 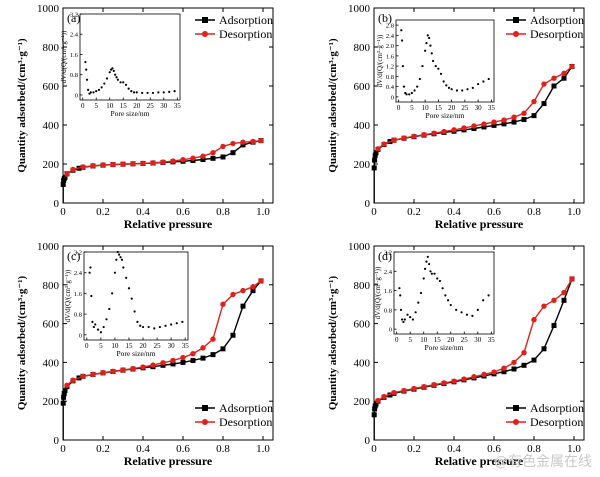 What do you see at coordinates (73, 18) in the screenshot?
I see `panel-label: (a)` at bounding box center [73, 18].